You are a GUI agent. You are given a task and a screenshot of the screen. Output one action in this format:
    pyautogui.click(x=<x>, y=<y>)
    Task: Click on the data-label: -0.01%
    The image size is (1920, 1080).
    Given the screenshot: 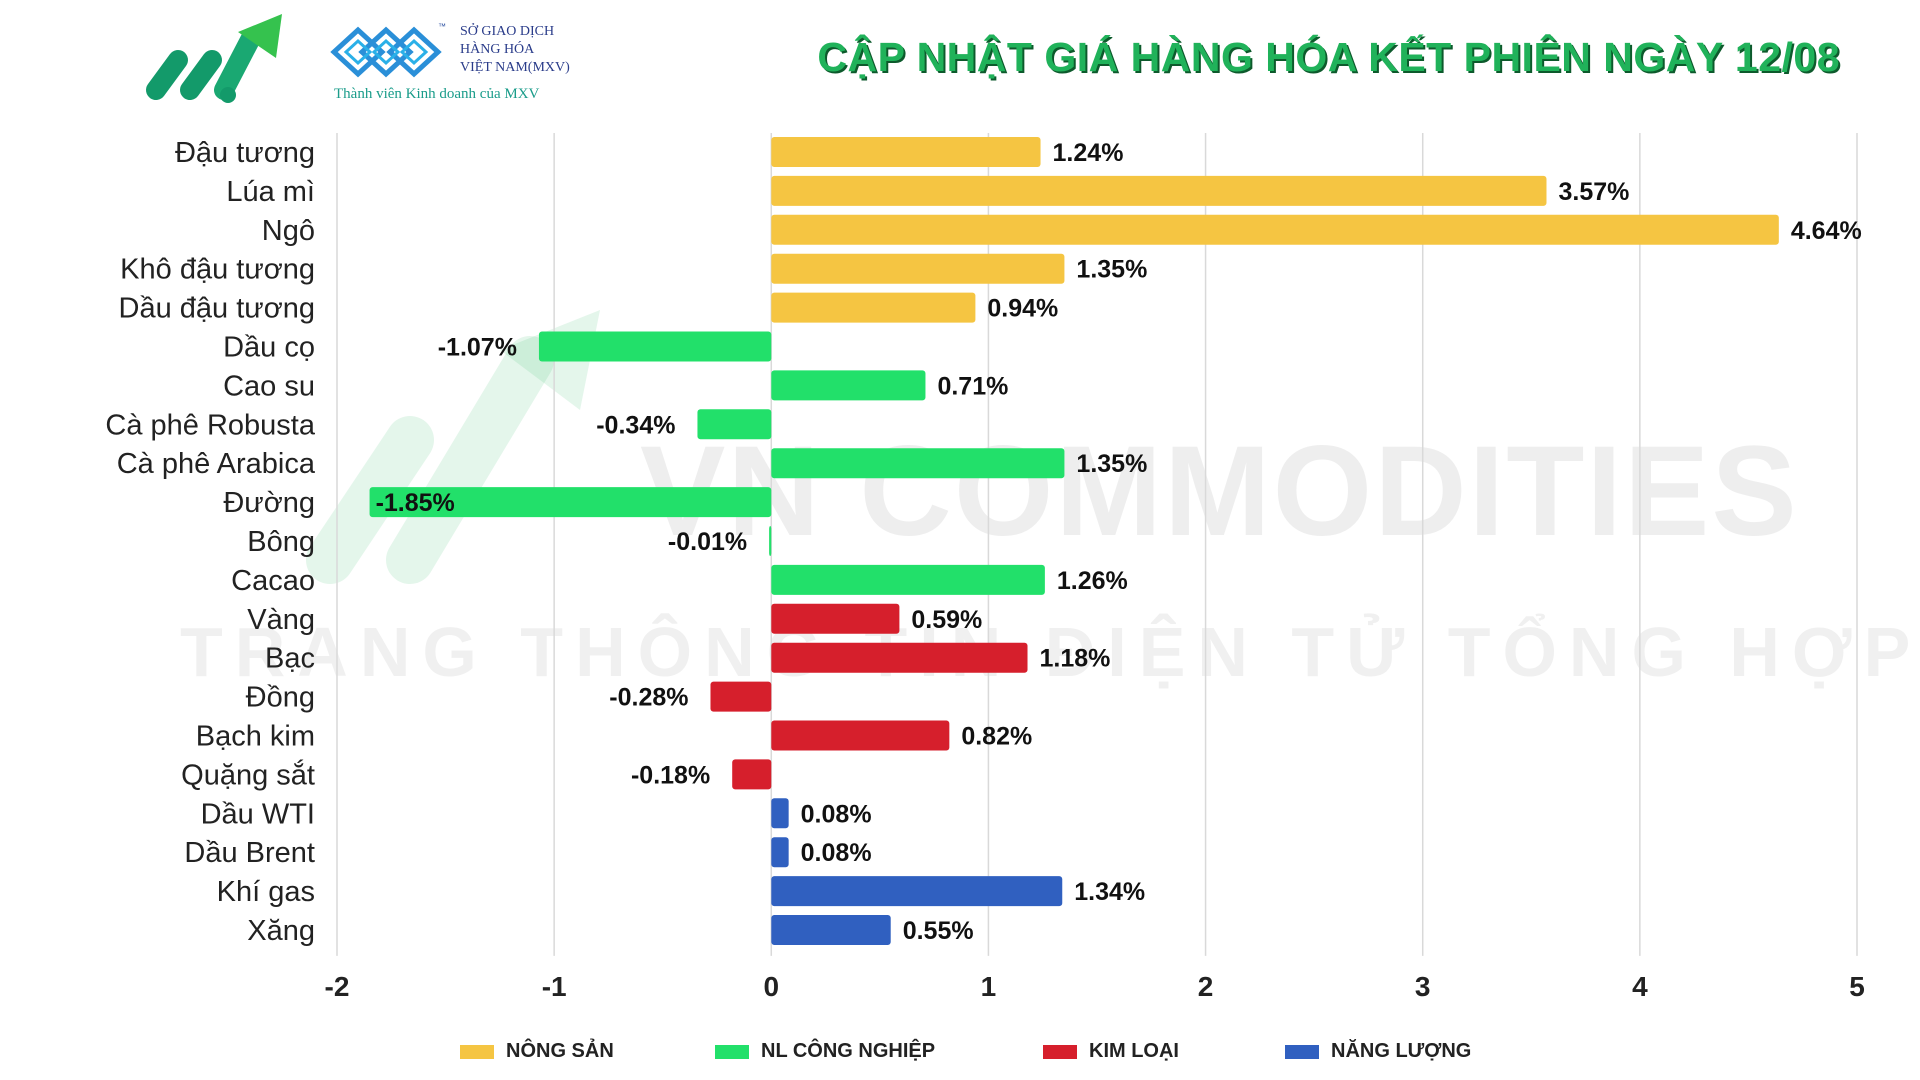 What is the action you would take?
    pyautogui.click(x=707, y=542)
    